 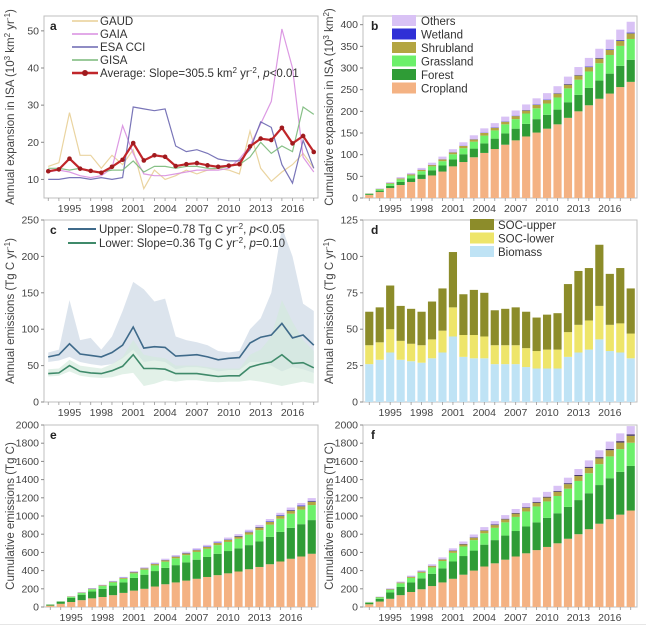 I want to click on legend-label: SOC-upper, so click(x=527, y=226).